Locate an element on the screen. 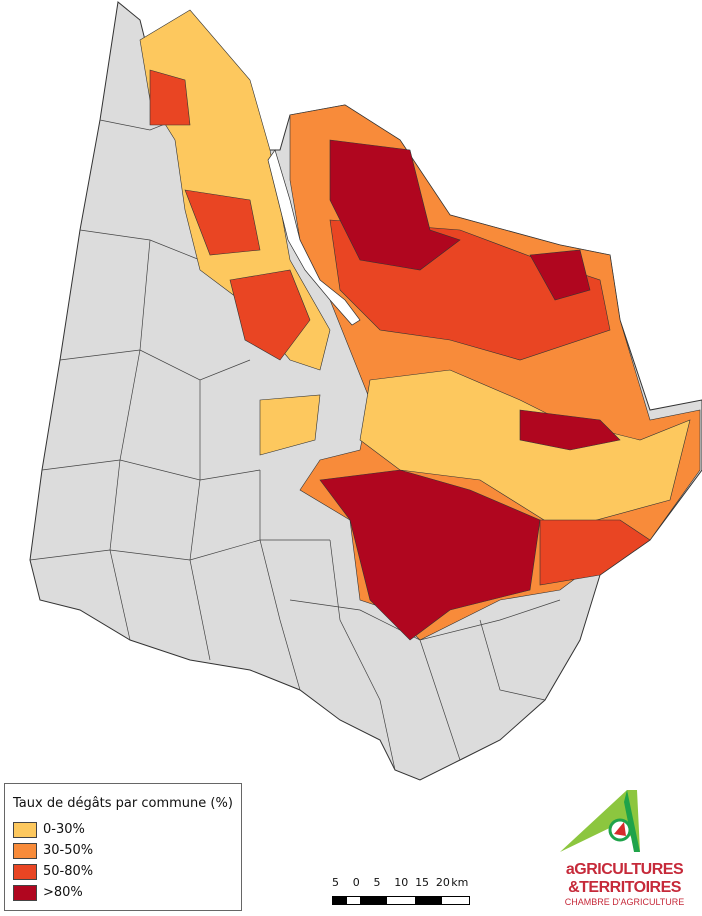 This screenshot has height=916, width=702. legend-item: 50-80% is located at coordinates (123, 871).